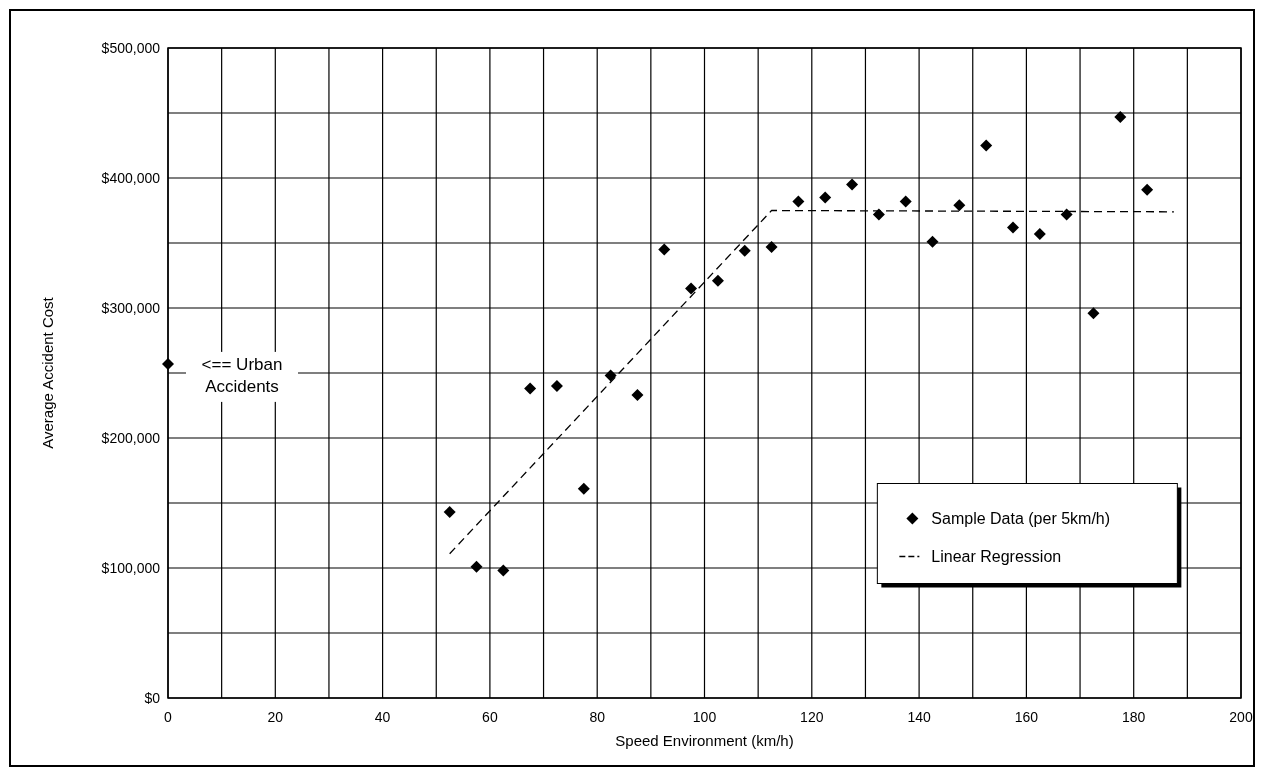 The width and height of the screenshot is (1264, 778). Describe the element at coordinates (490, 717) in the screenshot. I see `x-tick-label: 60` at that location.